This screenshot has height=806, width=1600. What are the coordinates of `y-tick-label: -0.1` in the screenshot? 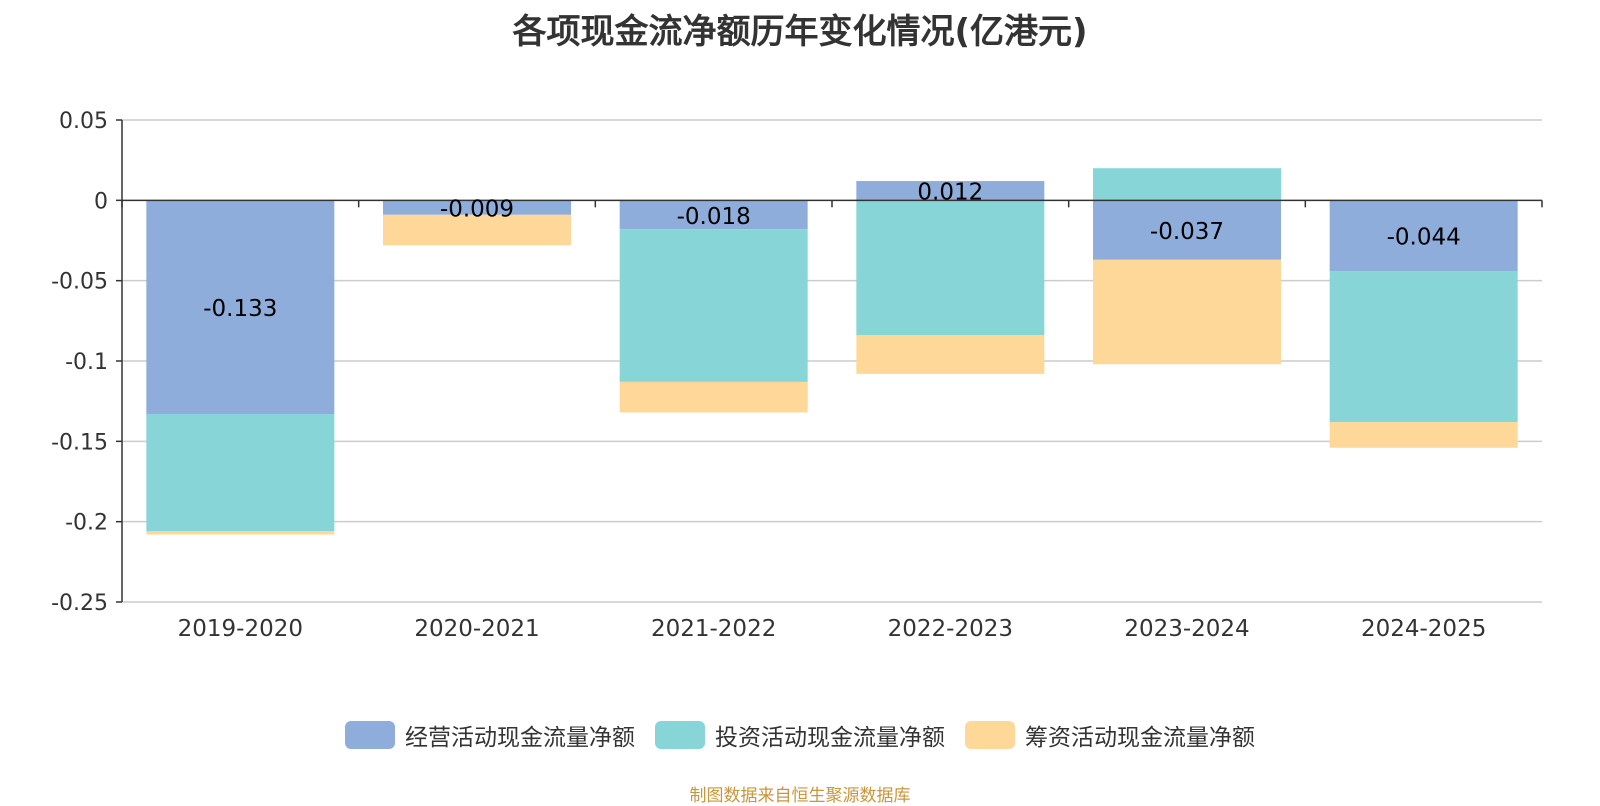 It's located at (86, 362).